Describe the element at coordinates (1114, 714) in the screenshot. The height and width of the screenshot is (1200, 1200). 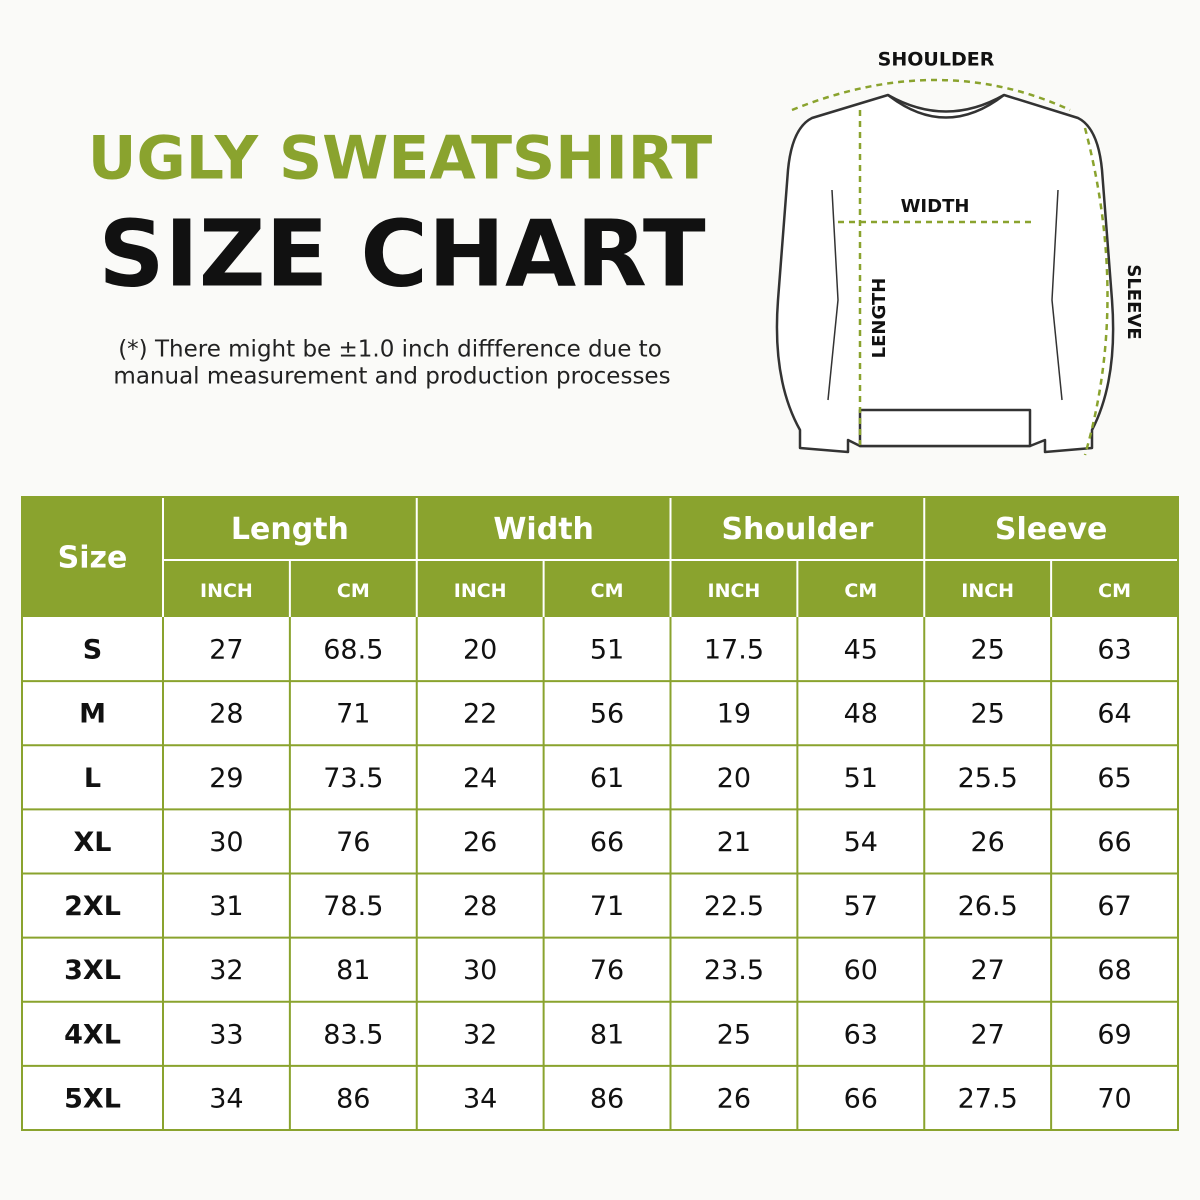
I see `value-cell: 64` at that location.